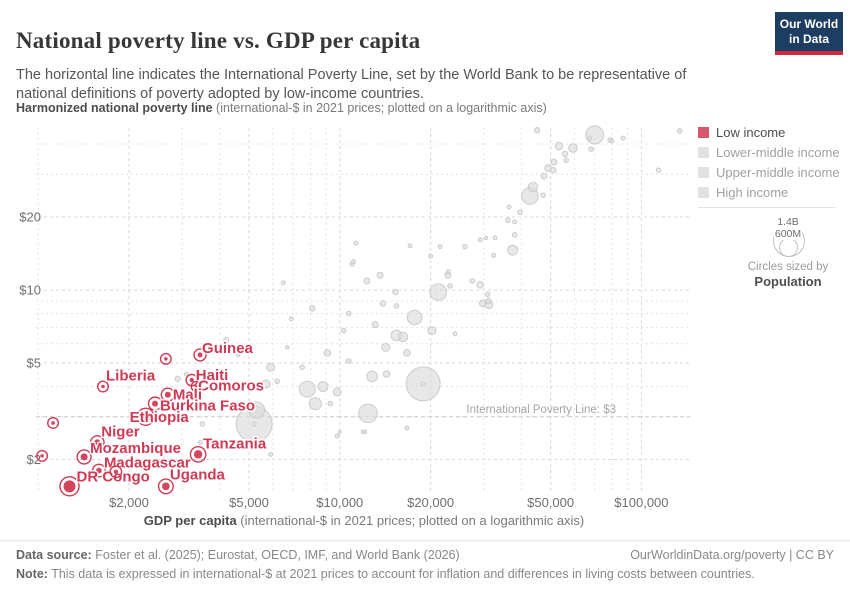 The width and height of the screenshot is (850, 600). Describe the element at coordinates (198, 454) in the screenshot. I see `low-income-point-tanzania` at that location.